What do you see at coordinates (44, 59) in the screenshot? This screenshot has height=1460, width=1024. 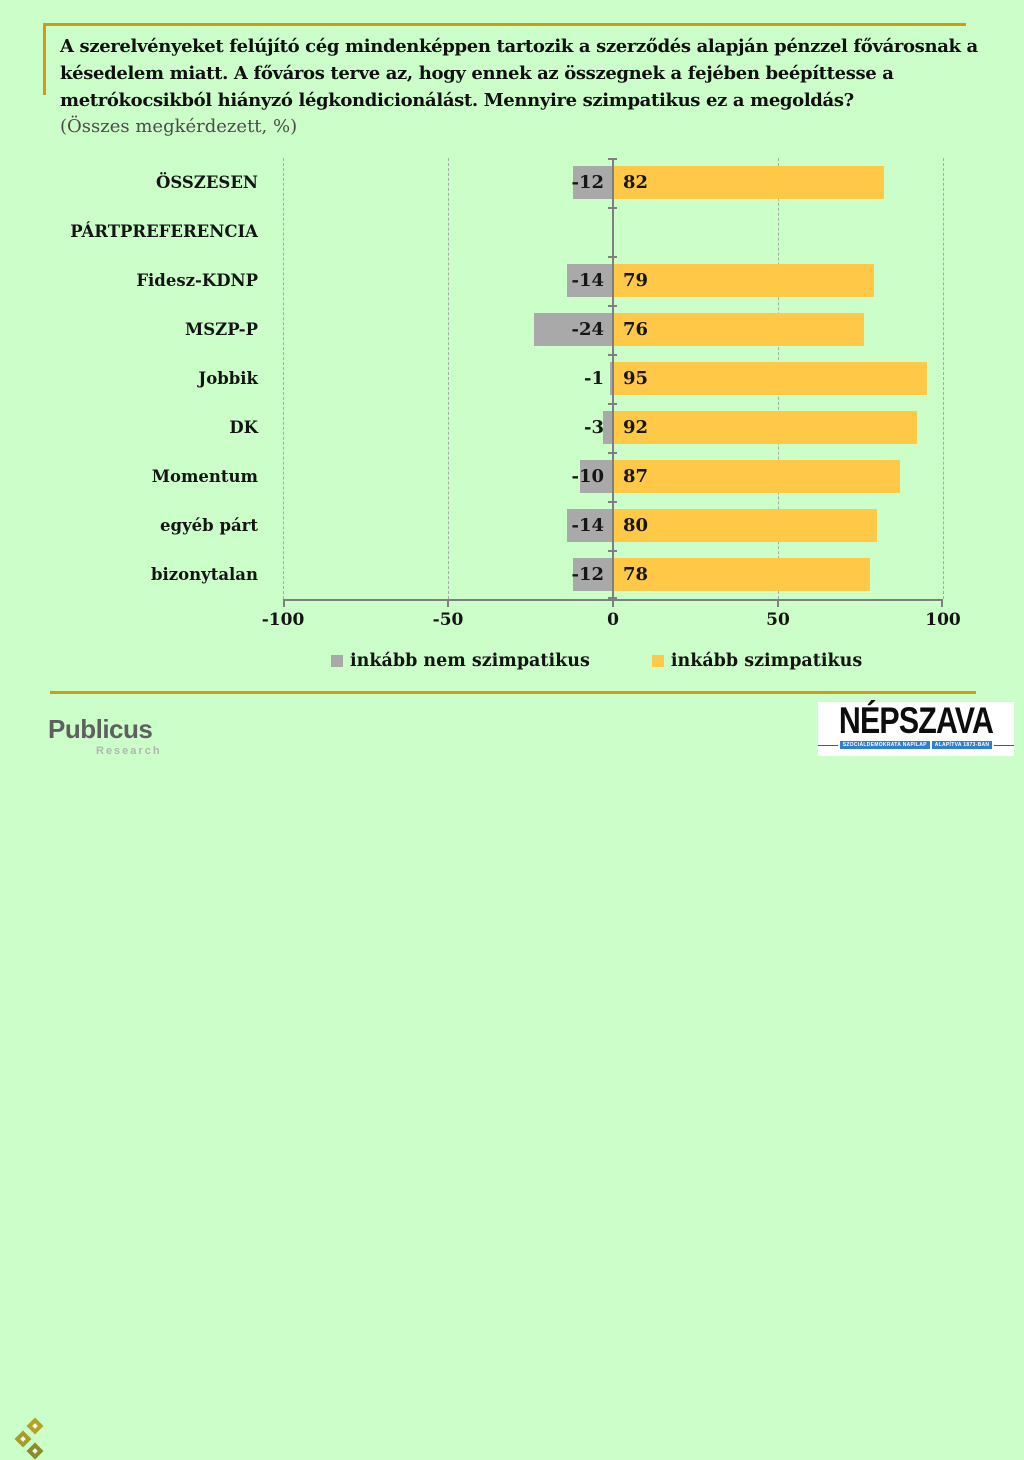 I see `title-left-rule` at bounding box center [44, 59].